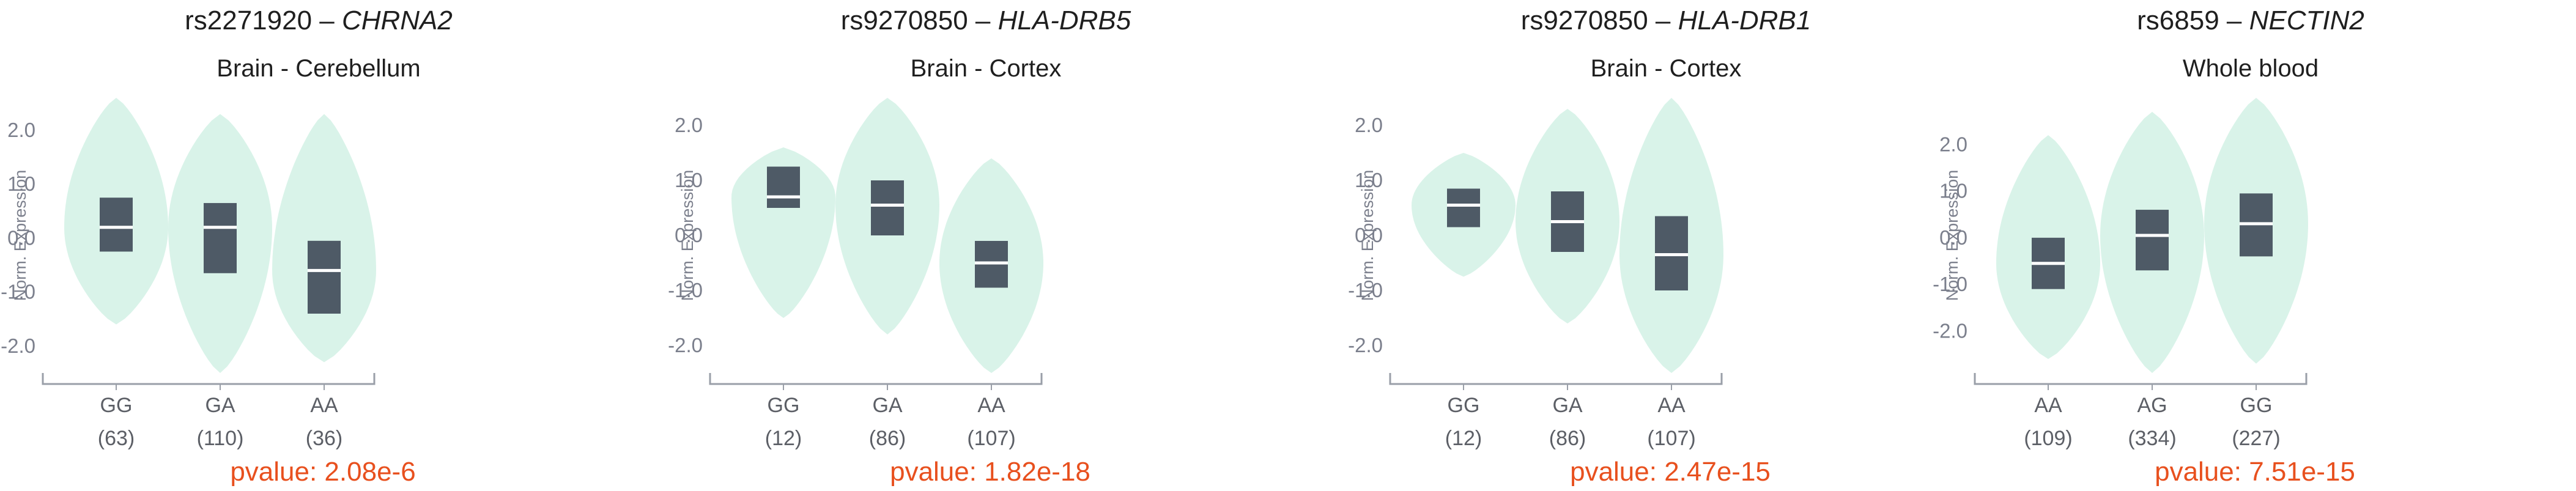 The height and width of the screenshot is (491, 2576). What do you see at coordinates (319, 20) in the screenshot?
I see `chart-title: rs2271920 – CHRNA2` at bounding box center [319, 20].